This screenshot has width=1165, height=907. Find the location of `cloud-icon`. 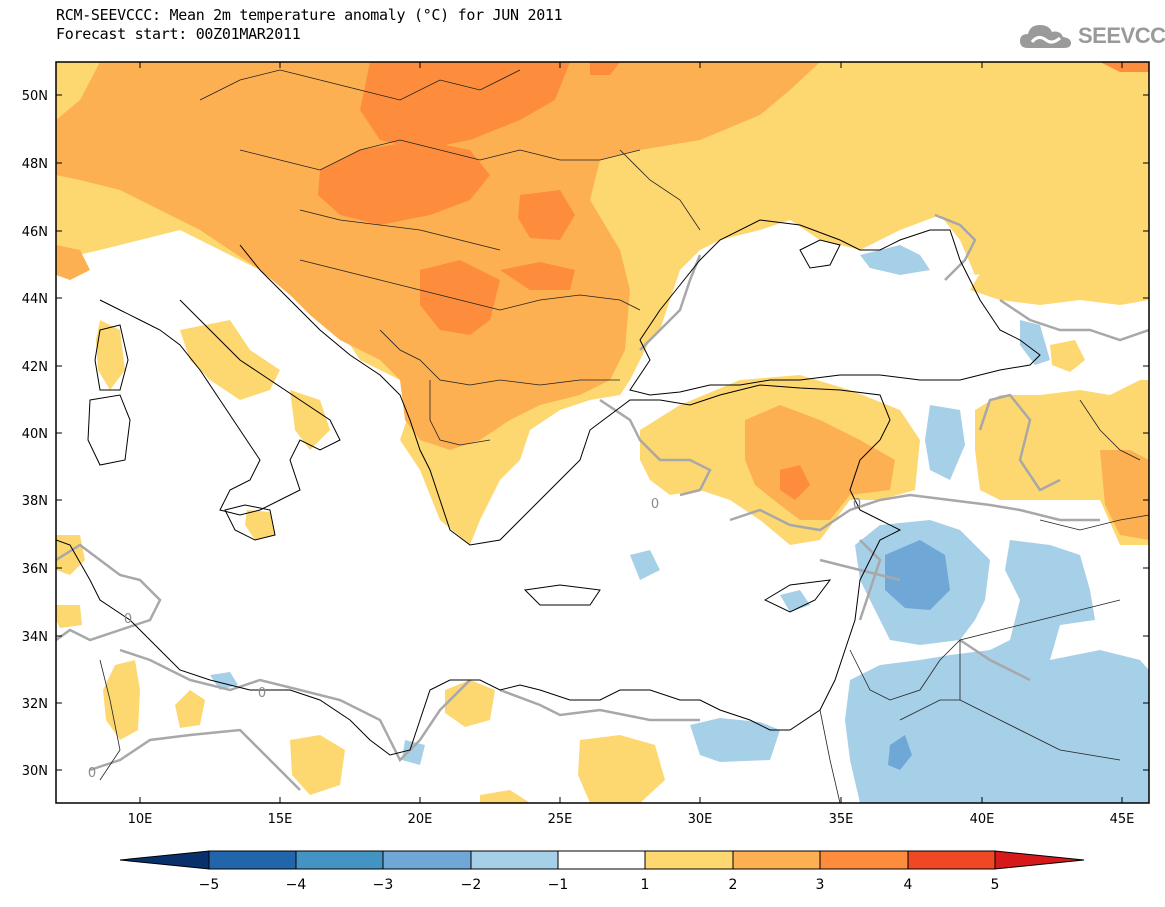

cloud-icon is located at coordinates (1045, 36).